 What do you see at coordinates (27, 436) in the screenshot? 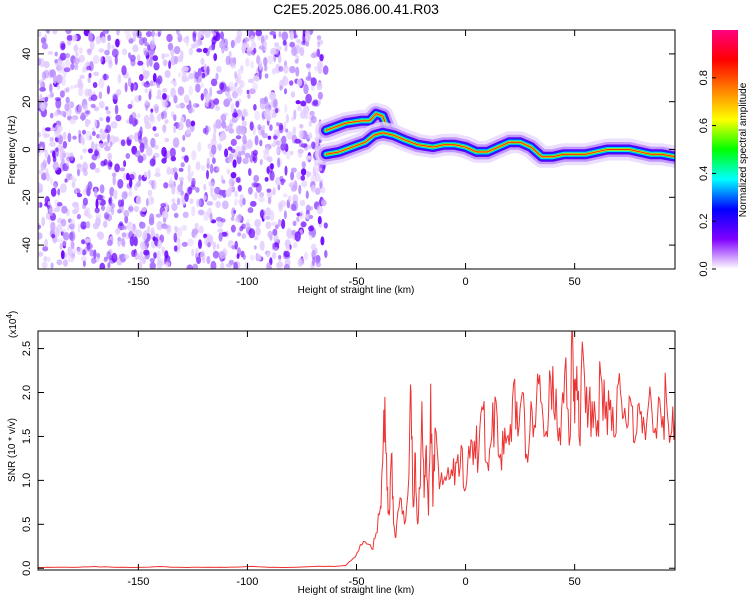
I see `snr-y-tick-label: 1.5` at bounding box center [27, 436].